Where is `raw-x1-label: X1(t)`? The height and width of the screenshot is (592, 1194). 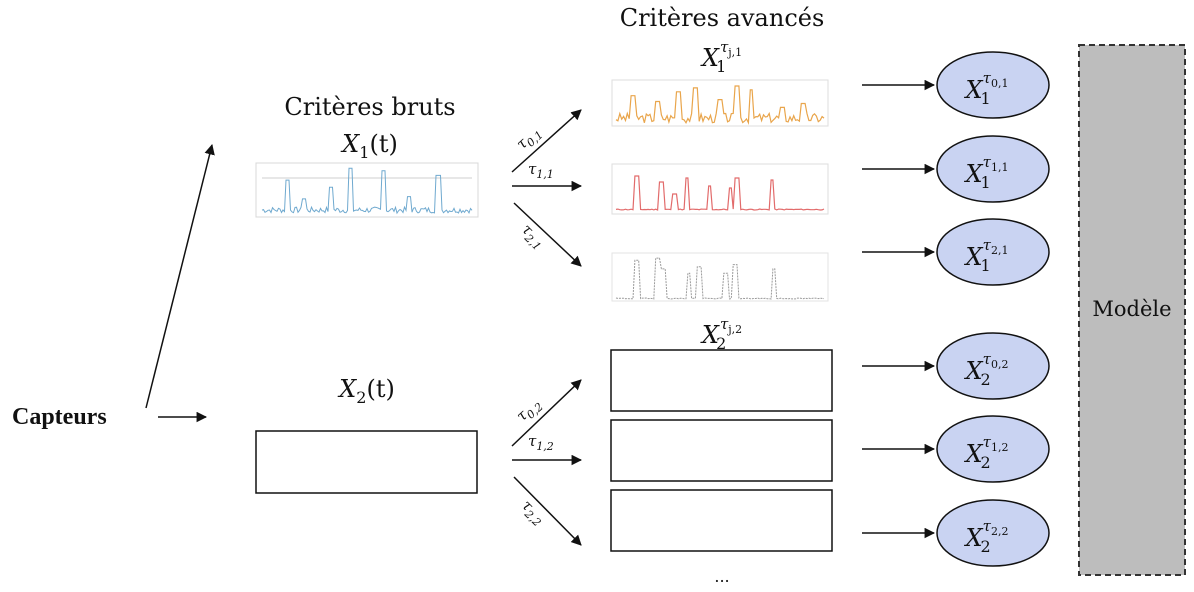 raw-x1-label: X1(t) is located at coordinates (369, 146).